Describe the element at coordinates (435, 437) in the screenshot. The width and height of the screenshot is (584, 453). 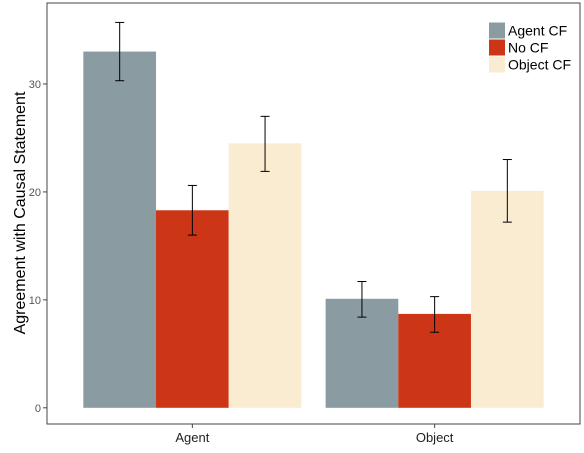
I see `x-tick-label: Object` at that location.